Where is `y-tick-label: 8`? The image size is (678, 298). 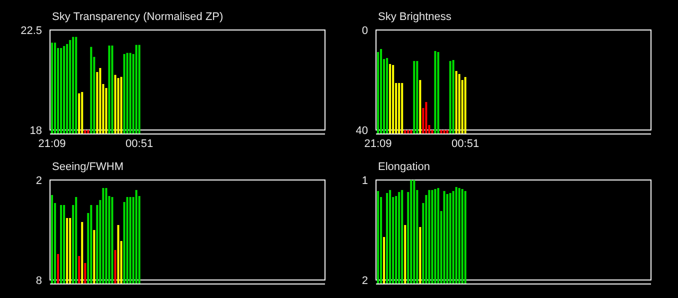 y-tick-label: 8 is located at coordinates (39, 280).